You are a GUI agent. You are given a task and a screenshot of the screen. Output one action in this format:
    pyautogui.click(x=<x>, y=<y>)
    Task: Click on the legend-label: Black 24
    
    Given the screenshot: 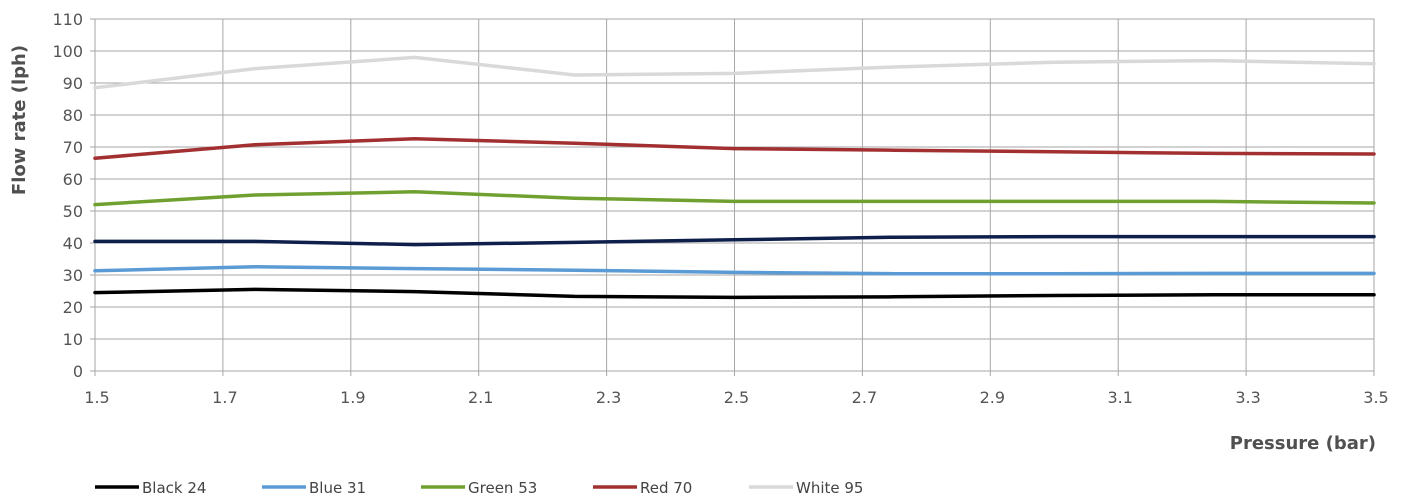 What is the action you would take?
    pyautogui.click(x=174, y=487)
    